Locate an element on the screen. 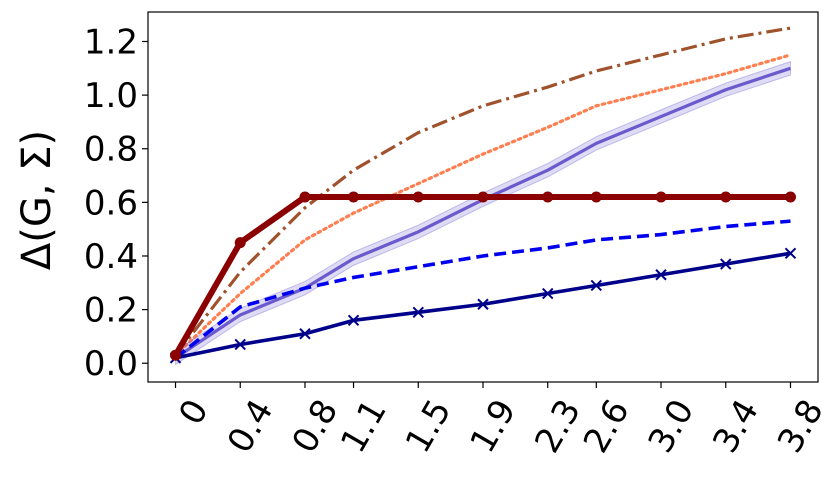 The width and height of the screenshot is (831, 487). x-tick-label-0: 0 is located at coordinates (193, 412).